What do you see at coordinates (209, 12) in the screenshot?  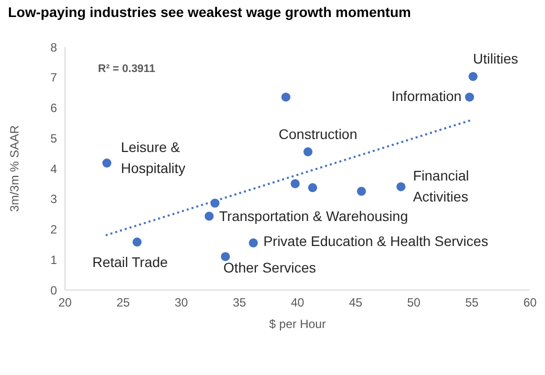 I see `chart-title: Low-paying industries see weakest wage growth momentum` at bounding box center [209, 12].